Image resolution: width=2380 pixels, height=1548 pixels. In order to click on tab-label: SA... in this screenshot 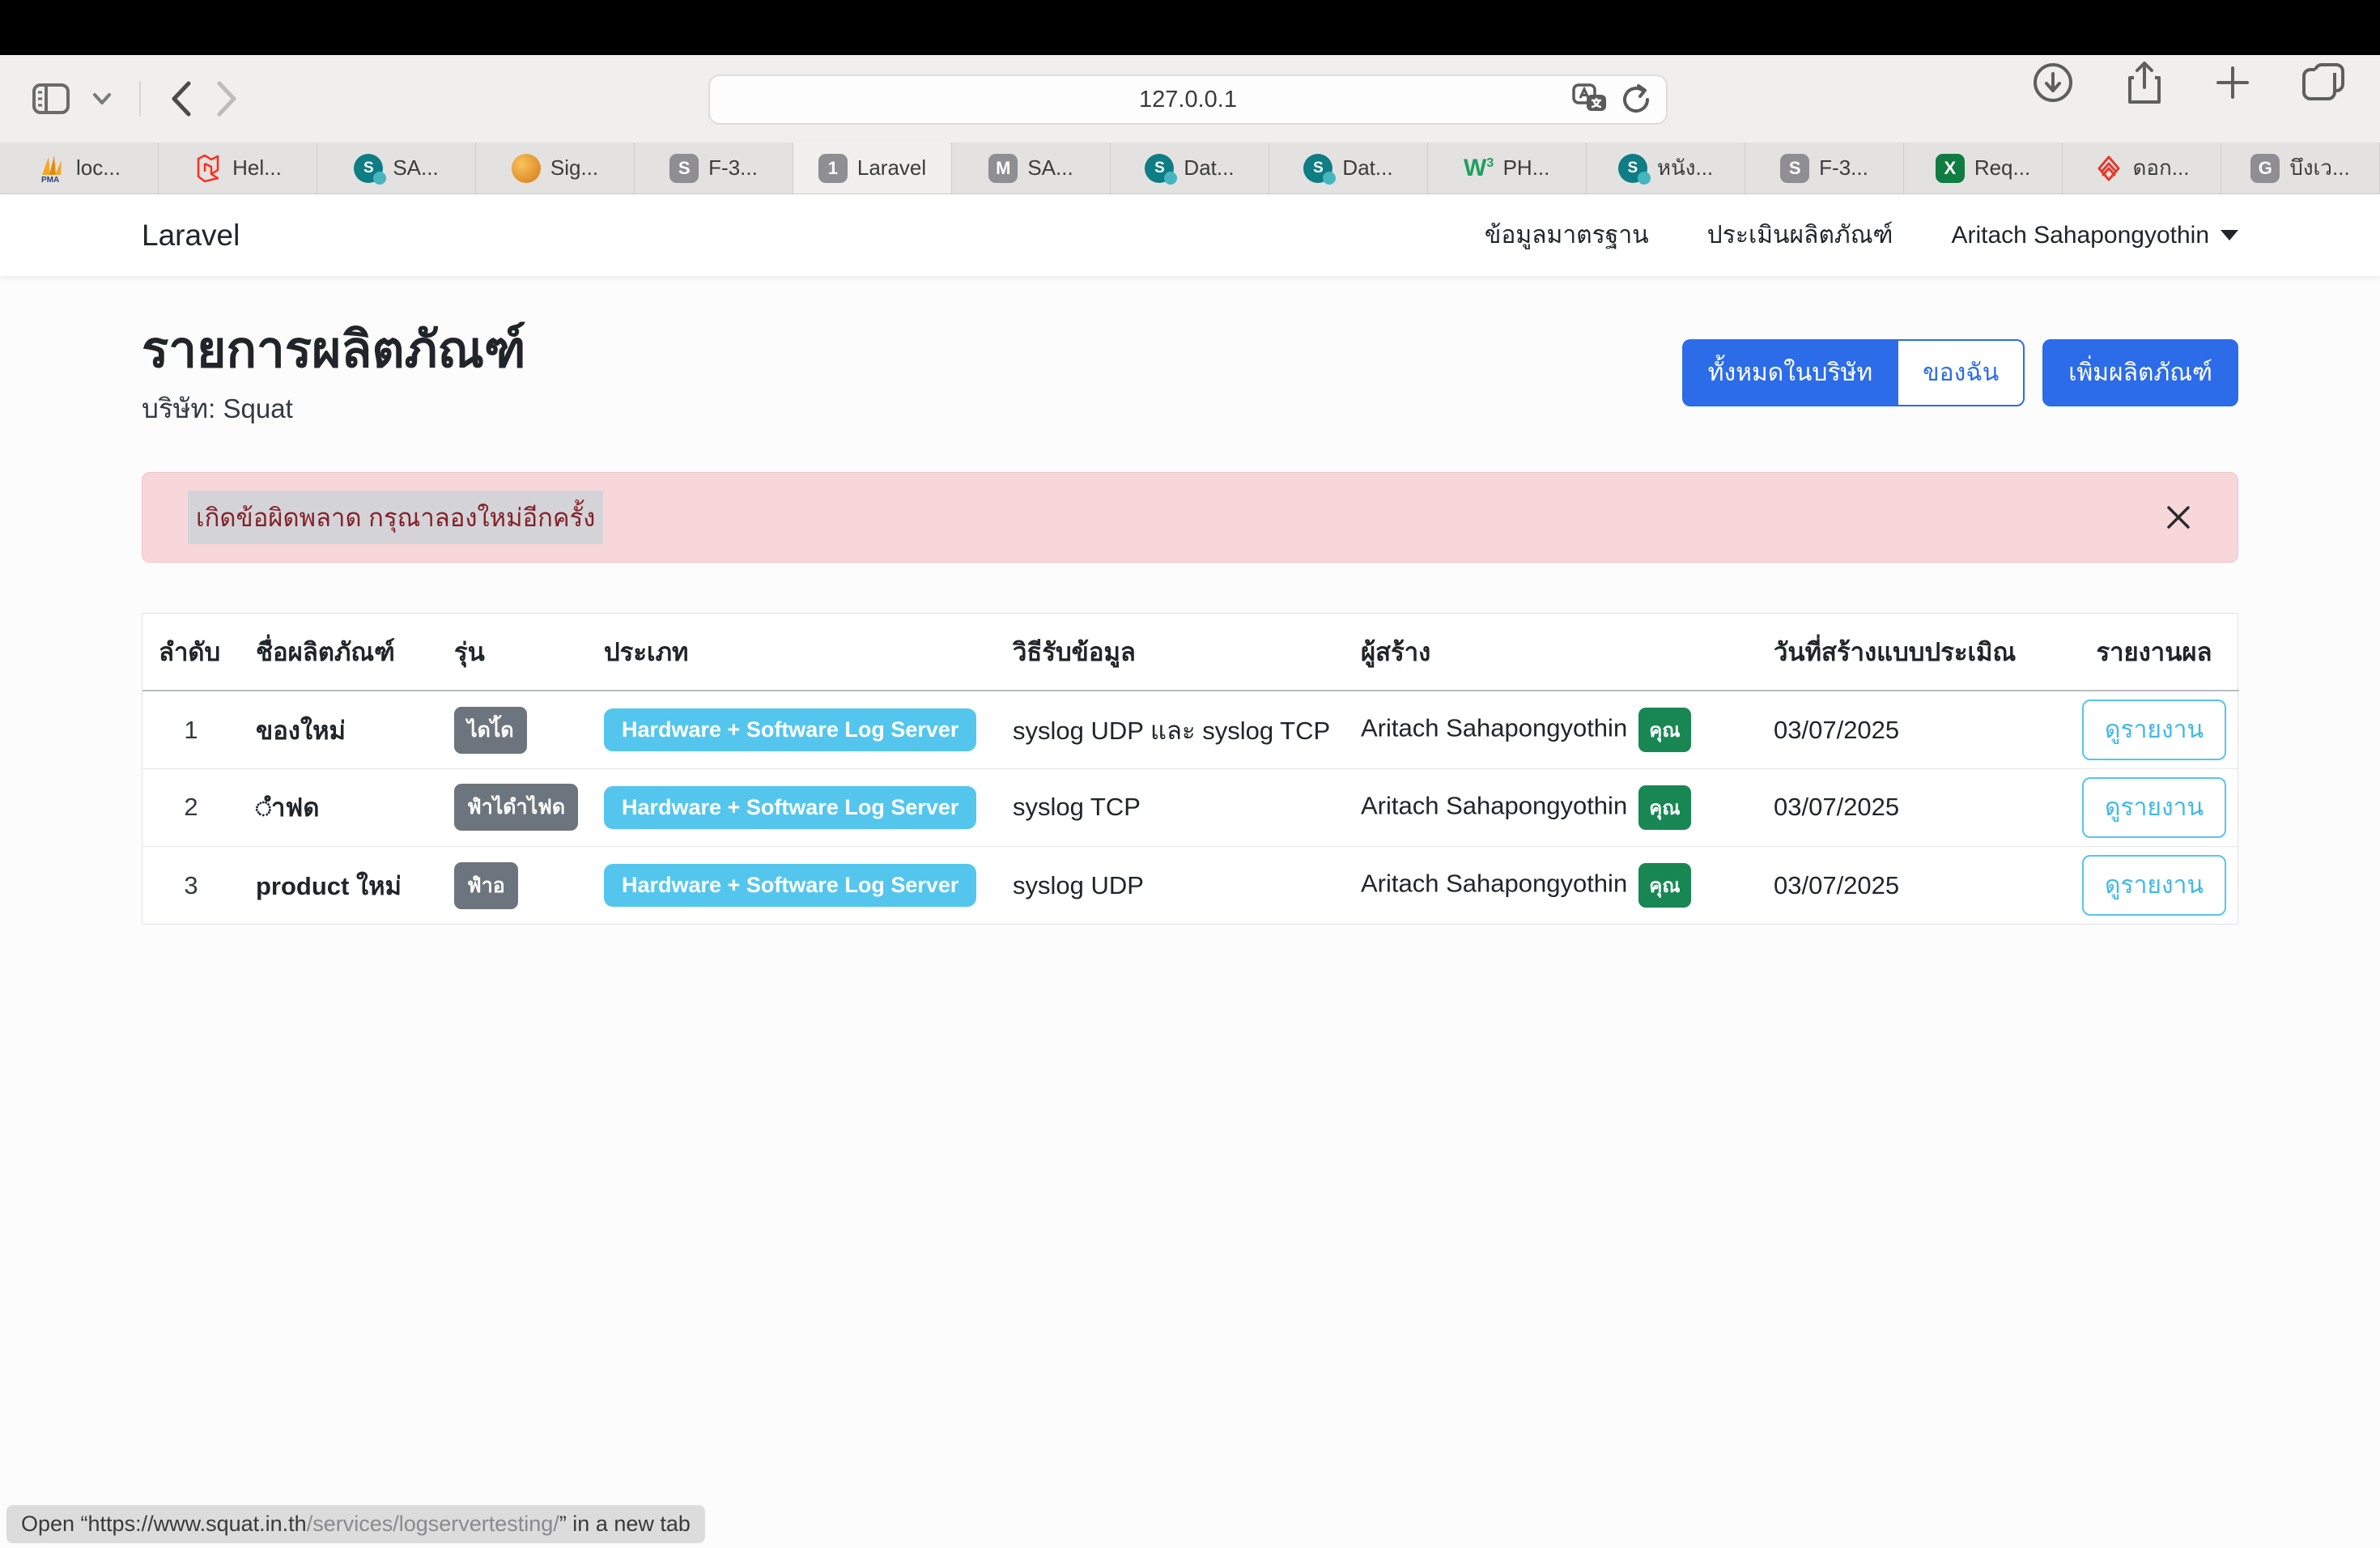, I will do `click(416, 167)`.